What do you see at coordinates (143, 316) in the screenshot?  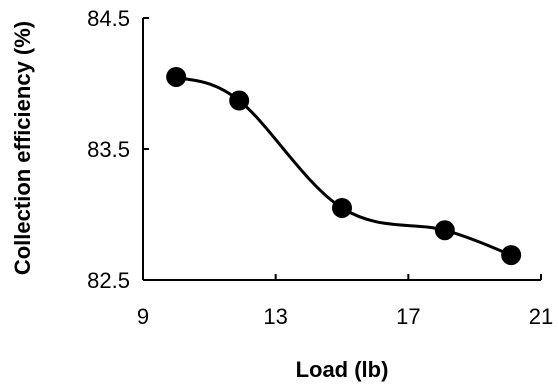 I see `x-tick-label: 9` at bounding box center [143, 316].